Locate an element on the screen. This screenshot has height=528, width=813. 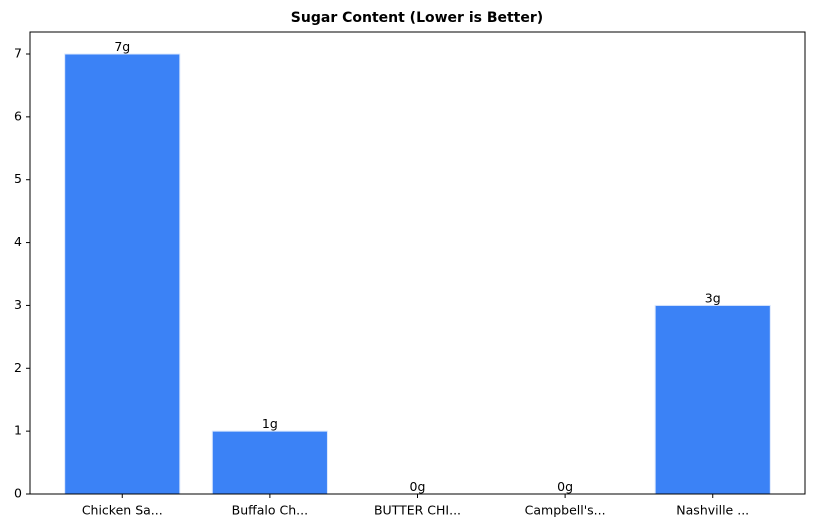
y-tick-label: 7 is located at coordinates (18, 53).